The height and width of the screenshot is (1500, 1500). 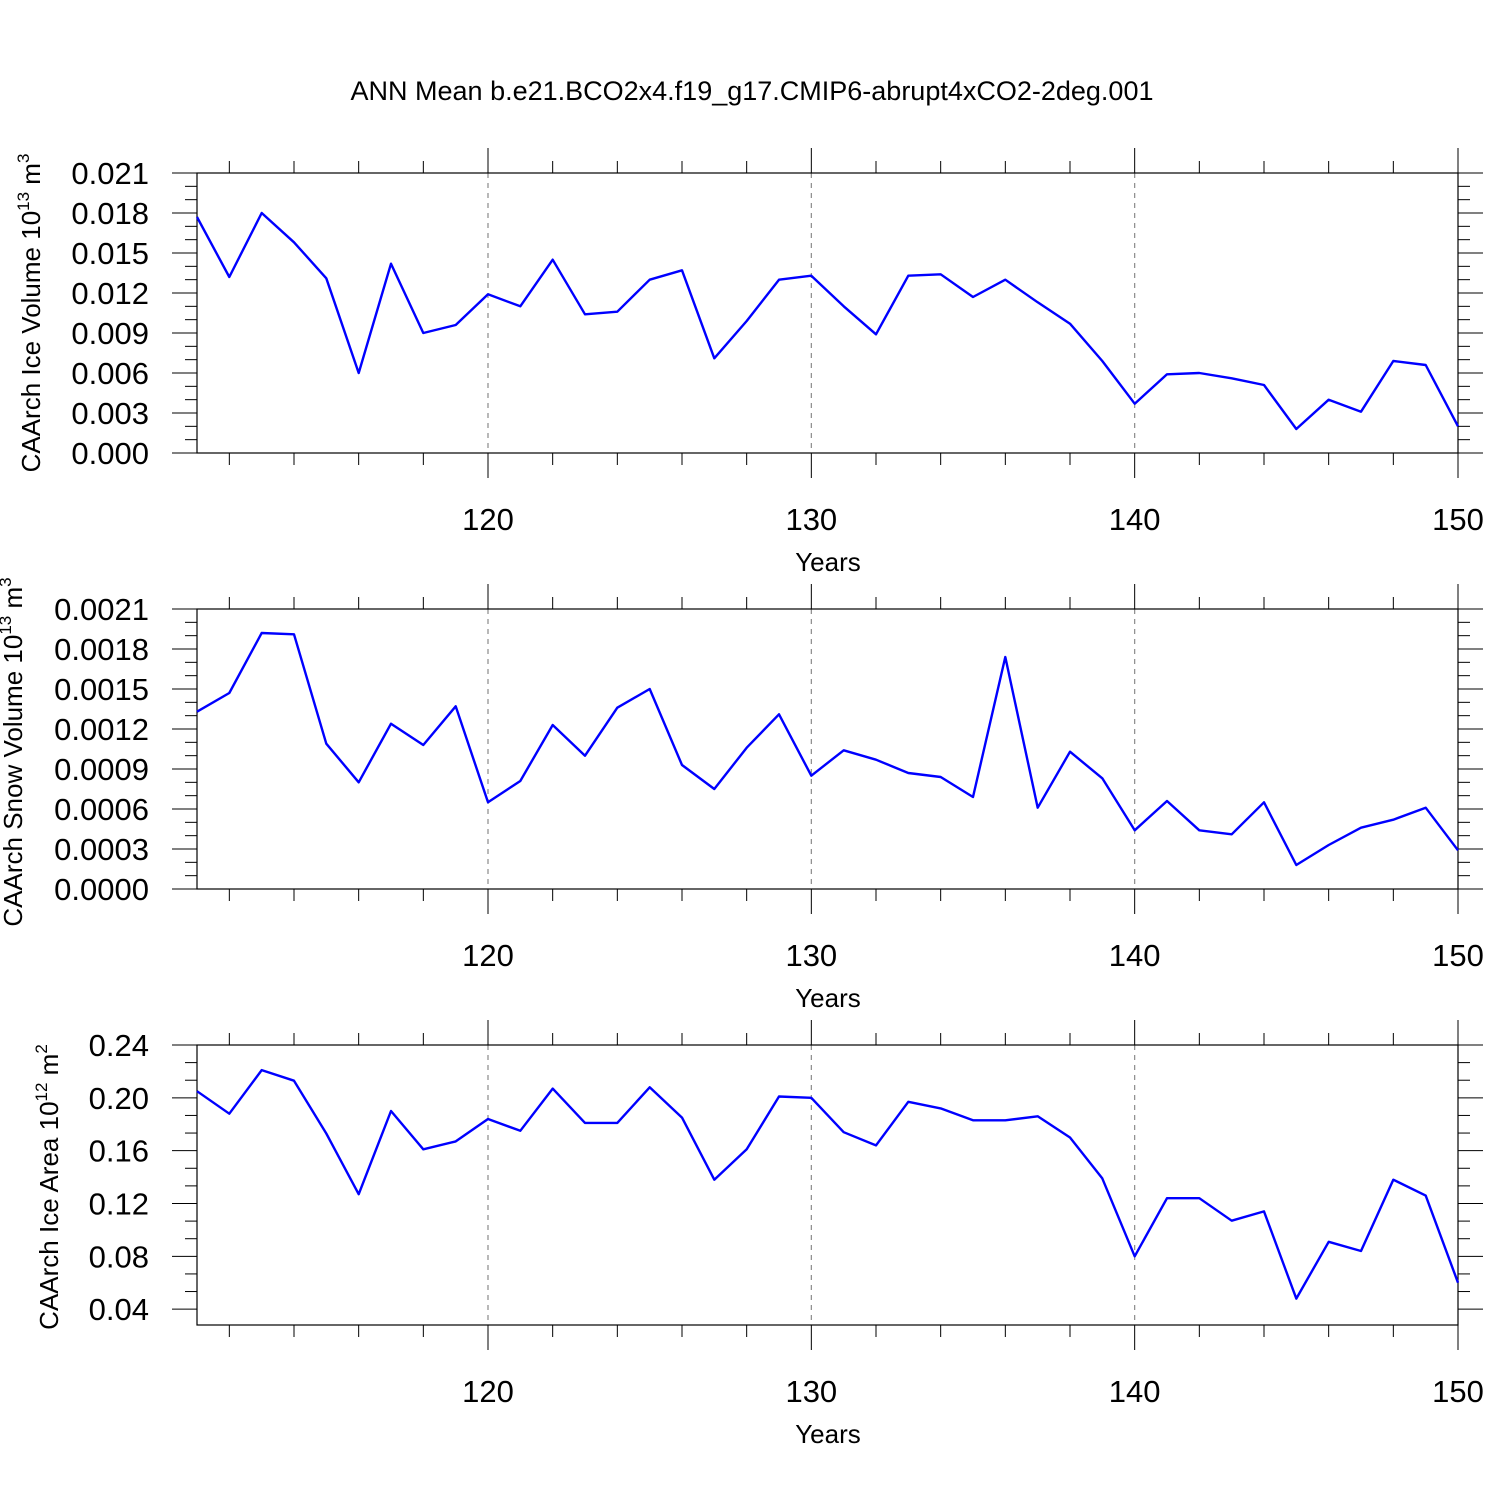 I want to click on y-tick-label: 0.012, so click(x=110, y=293).